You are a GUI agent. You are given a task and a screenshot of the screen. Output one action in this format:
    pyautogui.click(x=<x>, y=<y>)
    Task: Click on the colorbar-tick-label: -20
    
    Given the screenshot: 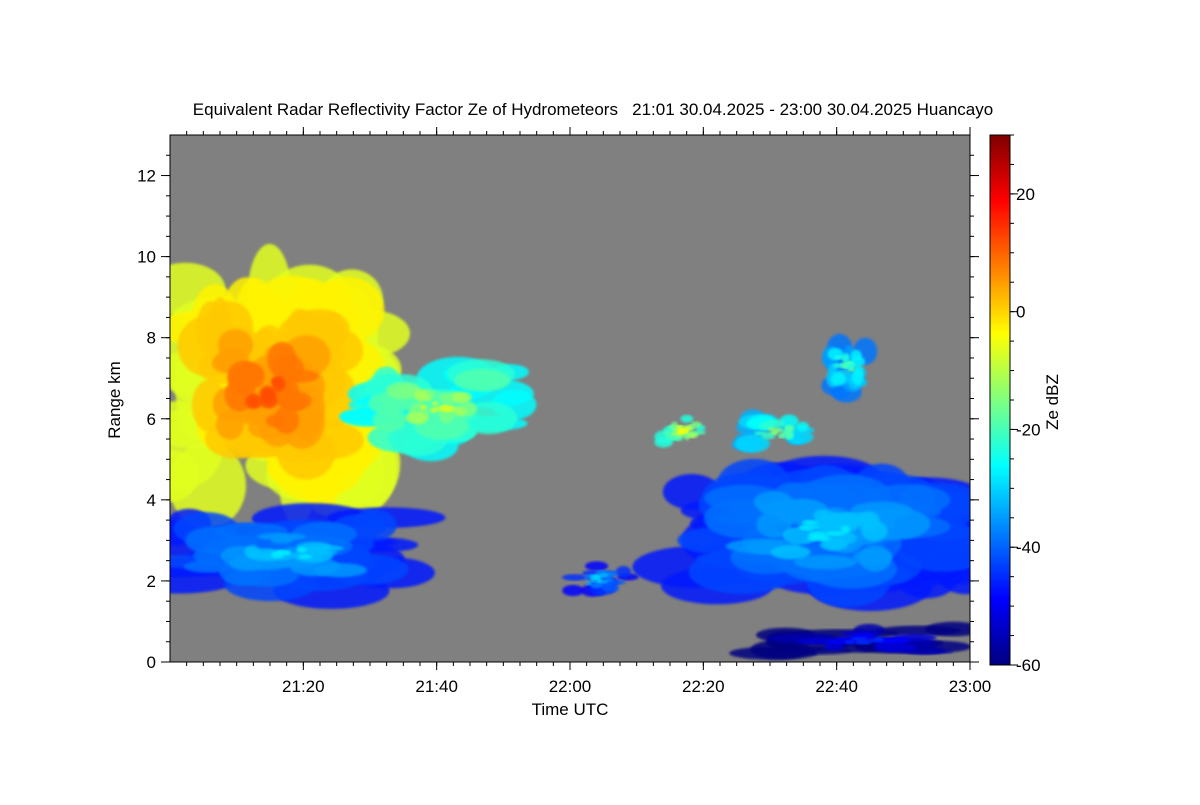 What is the action you would take?
    pyautogui.click(x=1028, y=429)
    